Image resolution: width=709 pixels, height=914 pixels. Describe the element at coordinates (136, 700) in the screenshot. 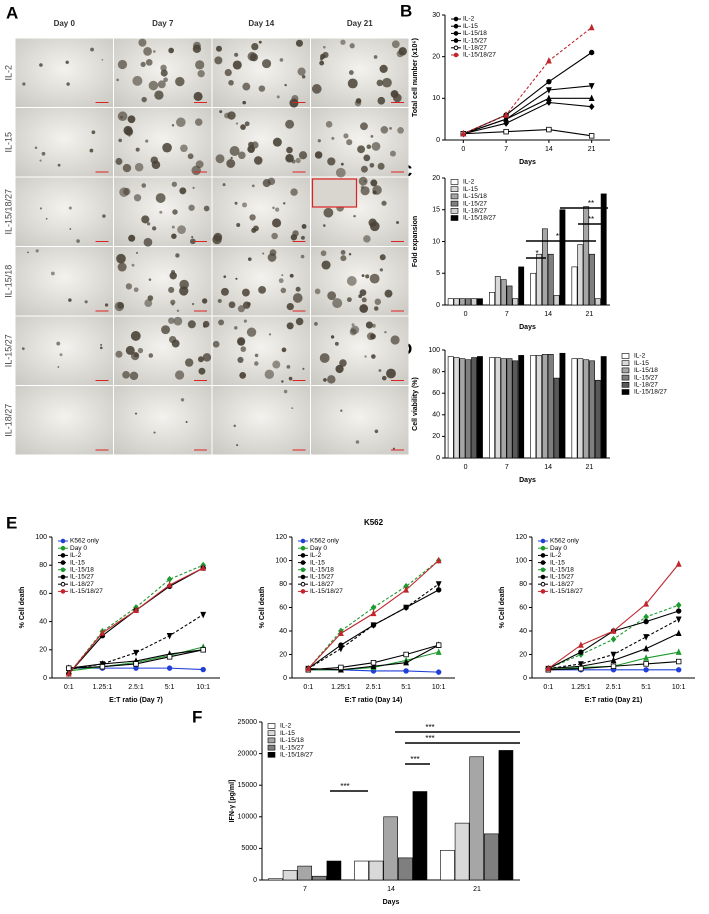

I see `x-axis-label: E:T ratio (Day 7)` at that location.